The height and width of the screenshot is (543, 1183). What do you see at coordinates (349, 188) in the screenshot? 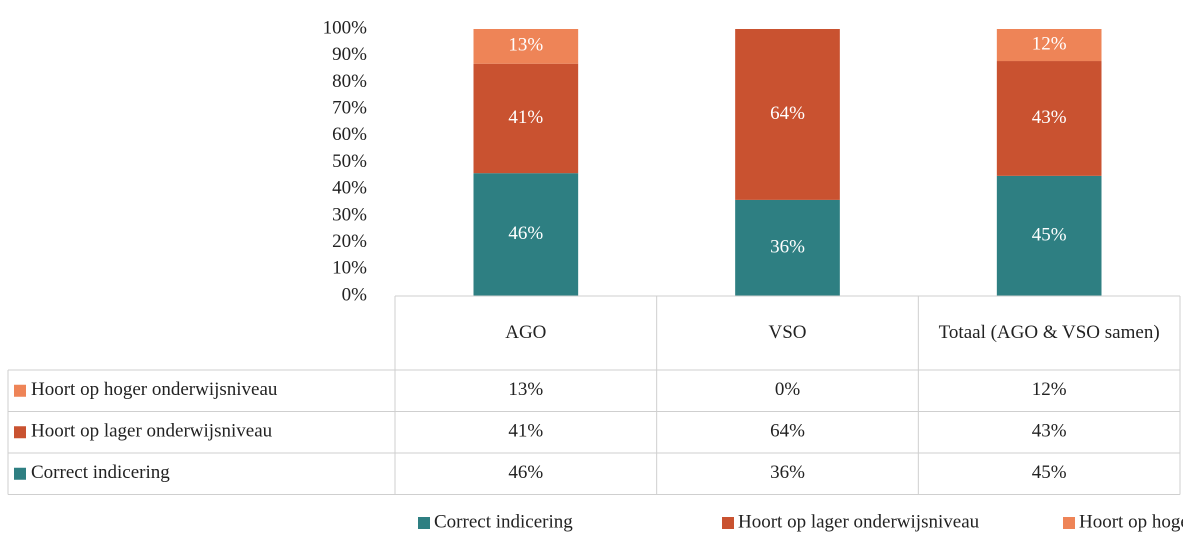
I see `y-tick-label: 40%` at bounding box center [349, 188].